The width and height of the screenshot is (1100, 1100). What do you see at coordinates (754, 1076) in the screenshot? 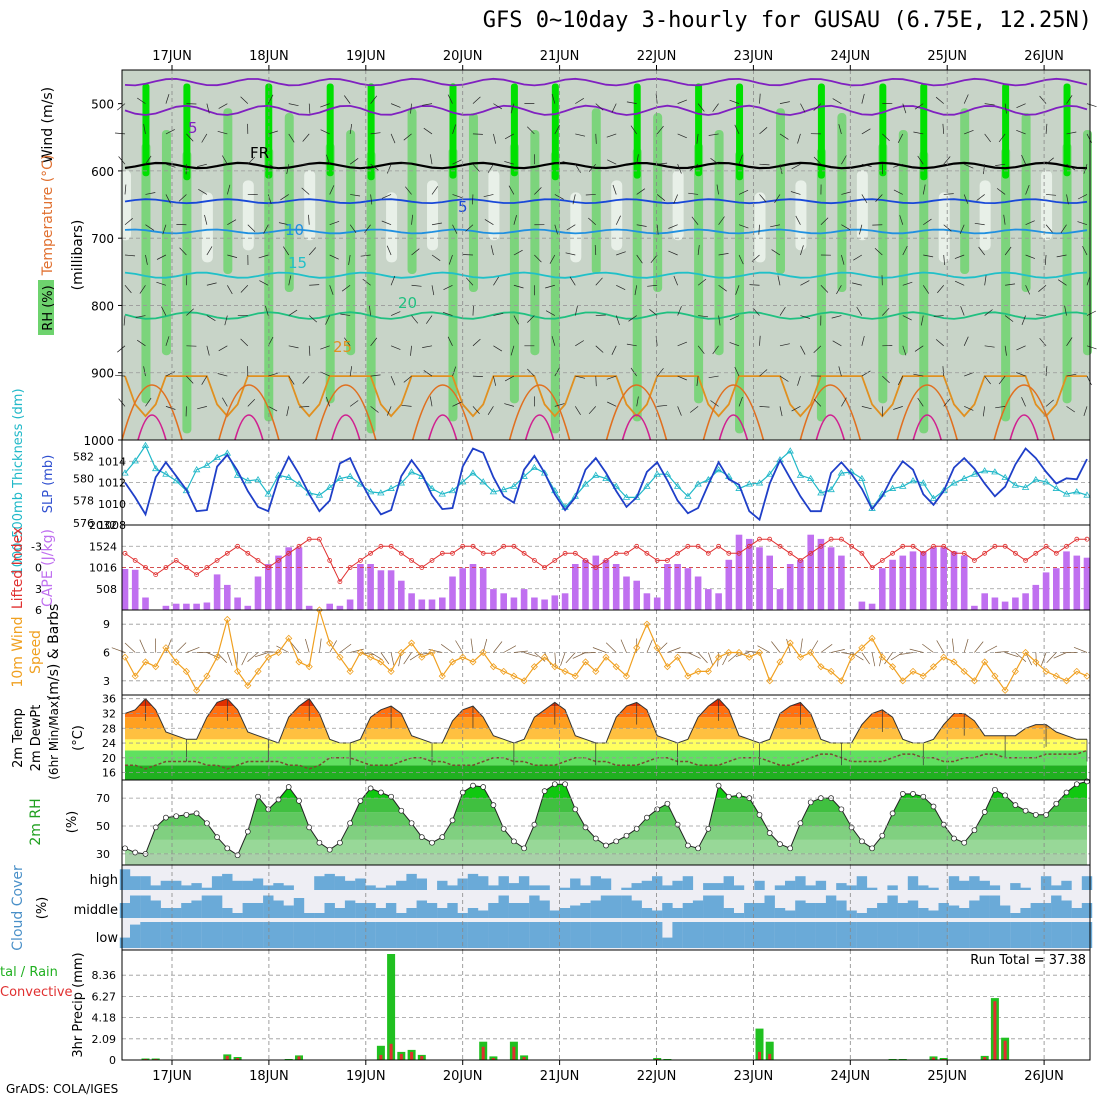
I see `date-tick-label-bottom: 23JUN` at bounding box center [754, 1076].